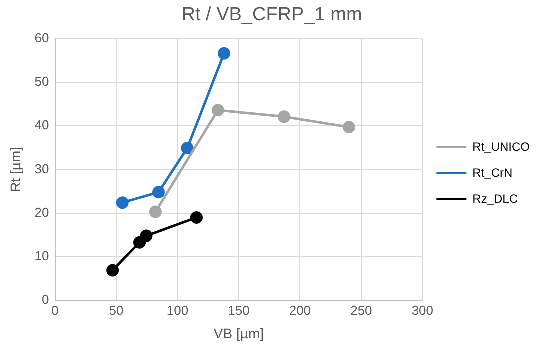 The width and height of the screenshot is (550, 349). What do you see at coordinates (495, 199) in the screenshot?
I see `legend-label: Rz_DLC` at bounding box center [495, 199].